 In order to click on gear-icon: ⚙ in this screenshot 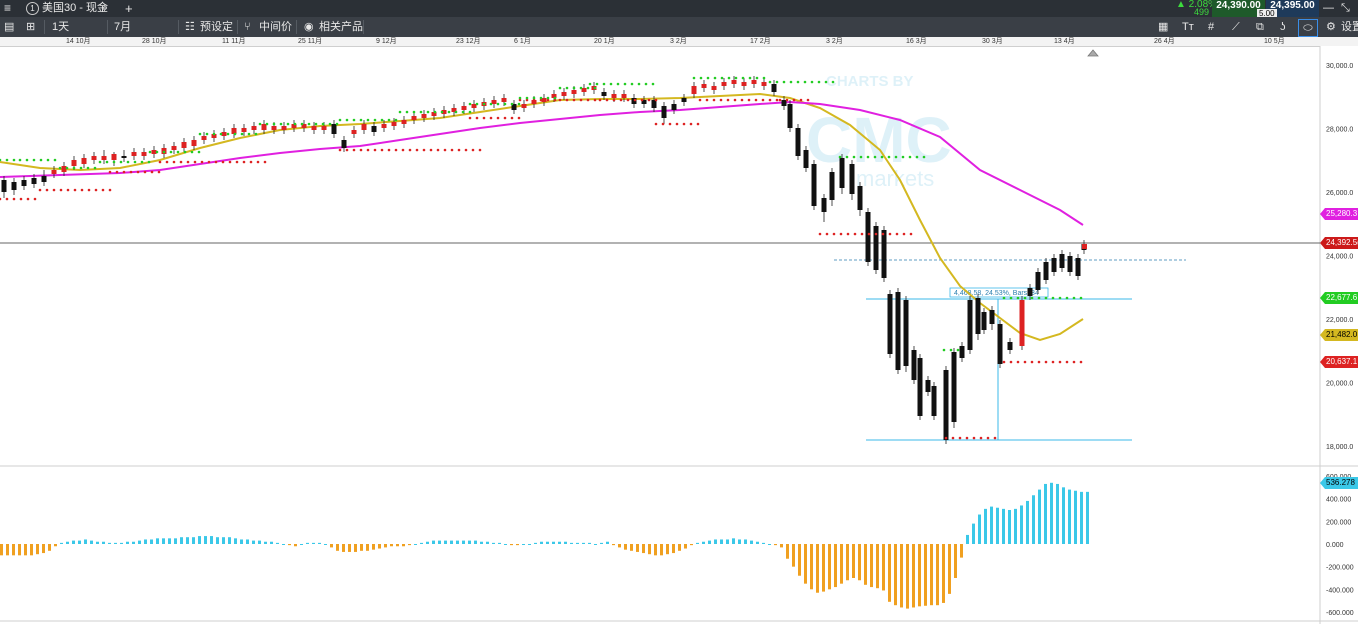, I will do `click(1331, 27)`.